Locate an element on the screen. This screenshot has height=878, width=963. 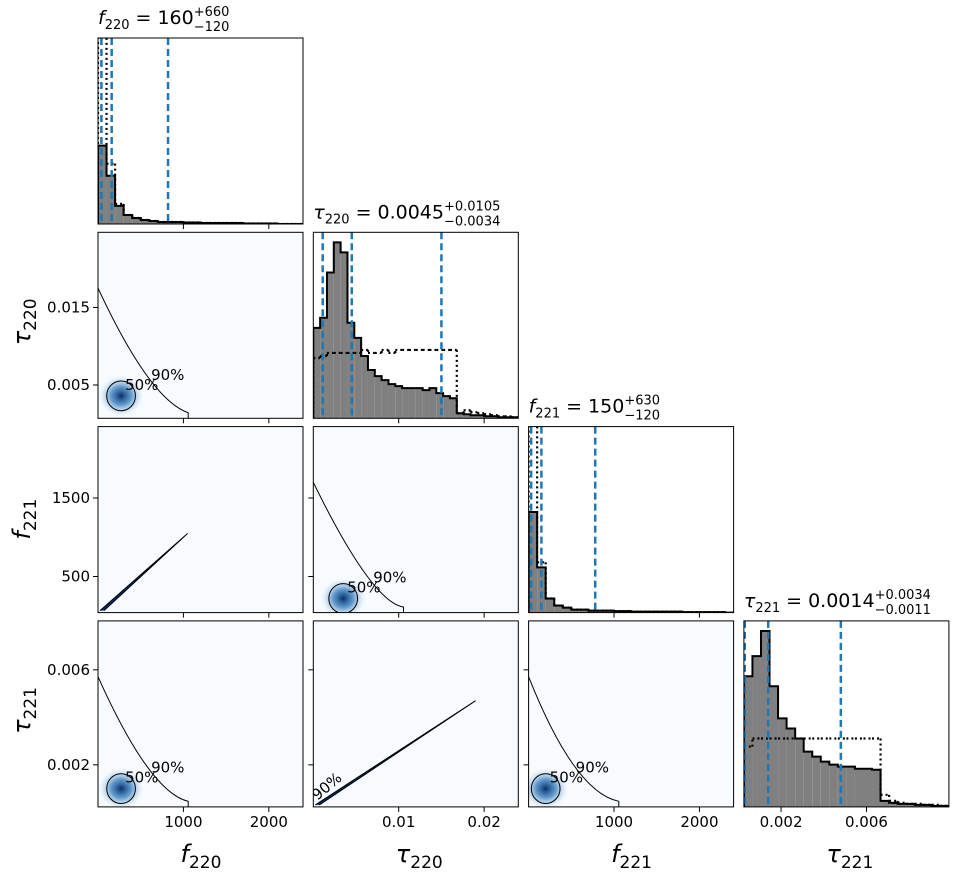
title-subscript: 220 is located at coordinates (117, 25).